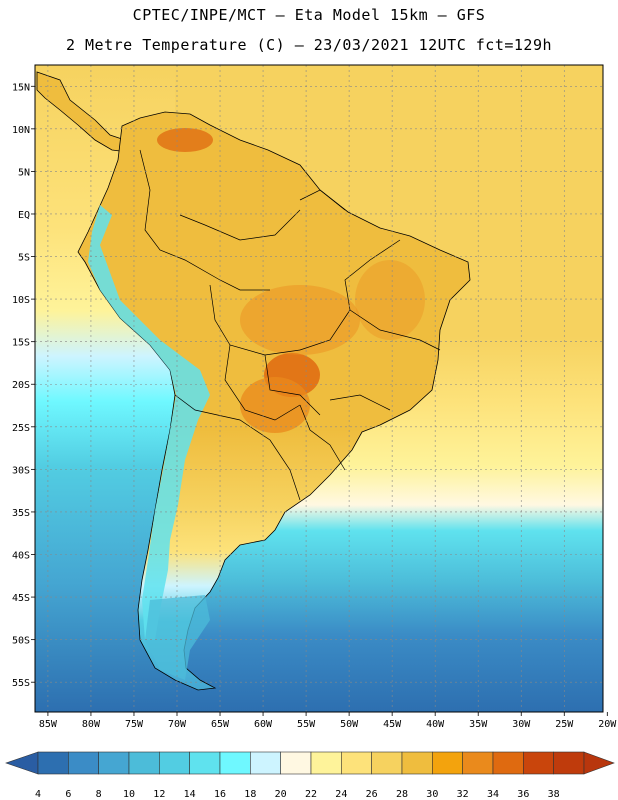 This screenshot has height=800, width=618. I want to click on lon-tick-label: 50W, so click(349, 724).